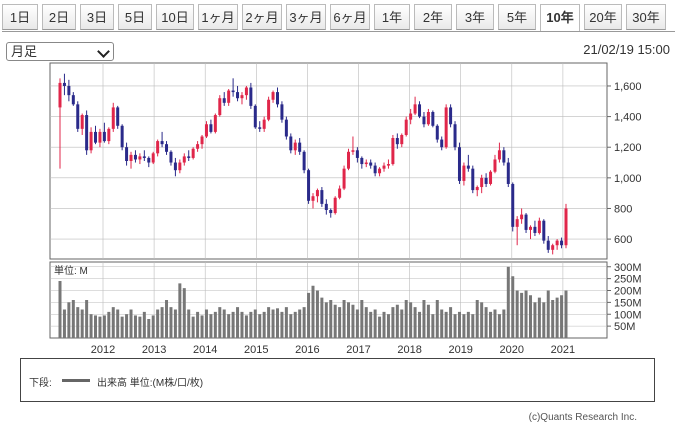 The height and width of the screenshot is (428, 677). What do you see at coordinates (60, 51) in the screenshot?
I see `period-select: 月足` at bounding box center [60, 51].